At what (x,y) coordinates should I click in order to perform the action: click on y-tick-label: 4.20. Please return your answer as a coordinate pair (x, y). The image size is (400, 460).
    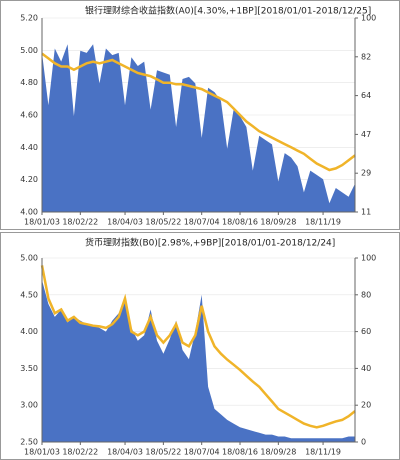
    Looking at the image, I should click on (29, 179).